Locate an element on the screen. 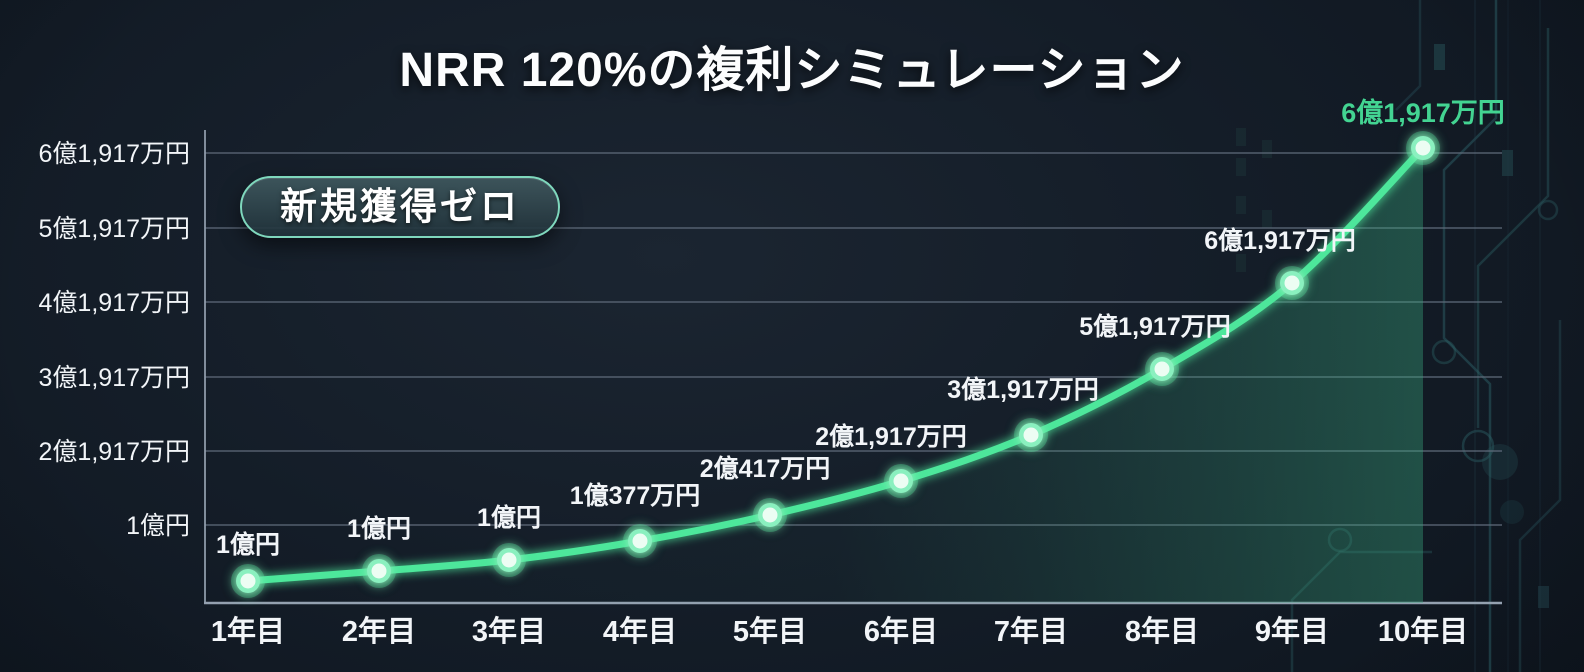  point-value-label: 3億1,917万円 is located at coordinates (1022, 389).